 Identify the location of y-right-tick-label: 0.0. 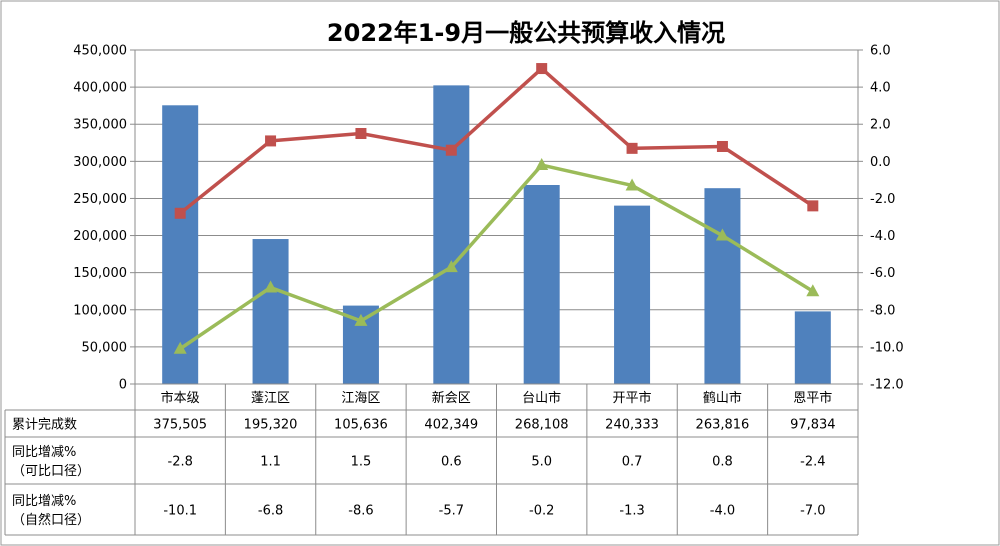
(880, 162).